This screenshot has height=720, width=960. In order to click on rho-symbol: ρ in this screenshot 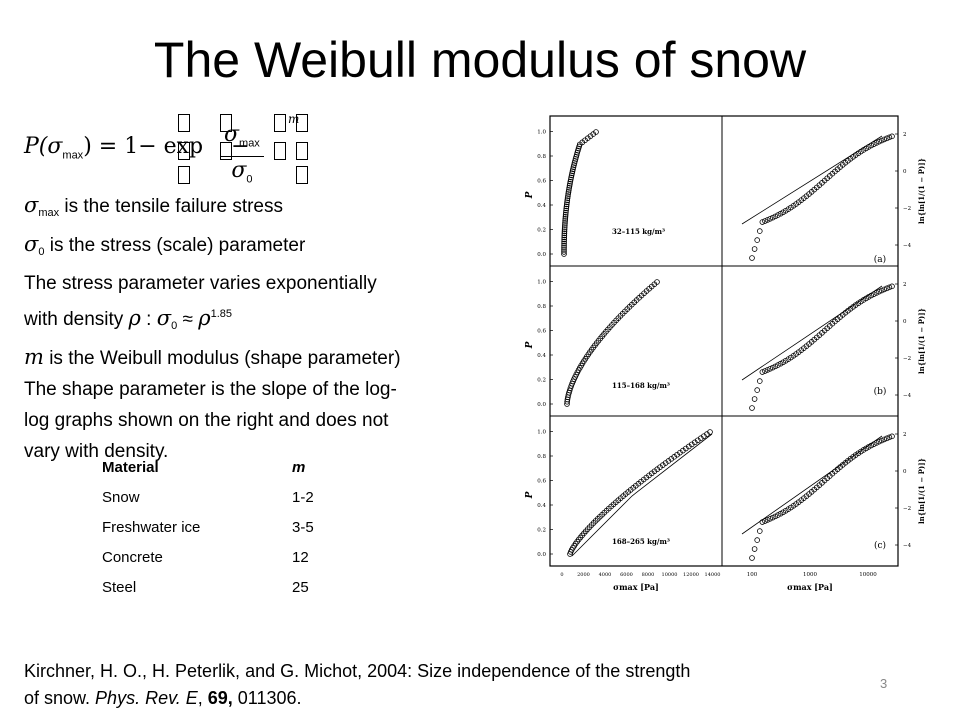, I will do `click(134, 318)`.